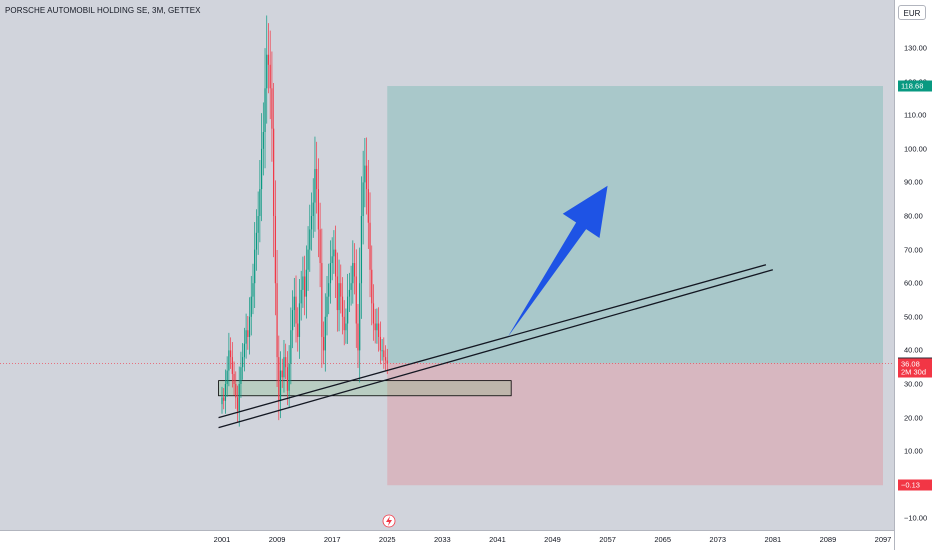  Describe the element at coordinates (773, 539) in the screenshot. I see `x-tick-label: 2081` at that location.